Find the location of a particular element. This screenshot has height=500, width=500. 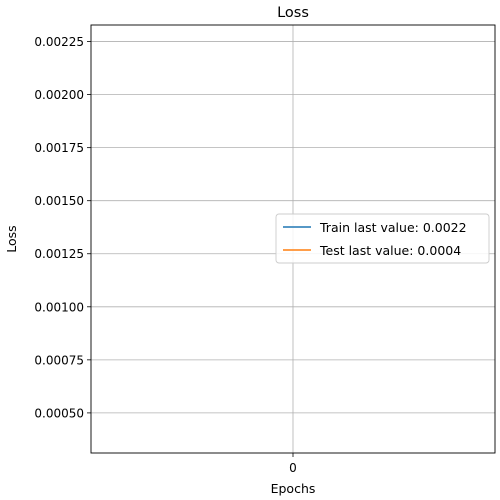

y-tick-label: 0.00075 is located at coordinates (59, 360).